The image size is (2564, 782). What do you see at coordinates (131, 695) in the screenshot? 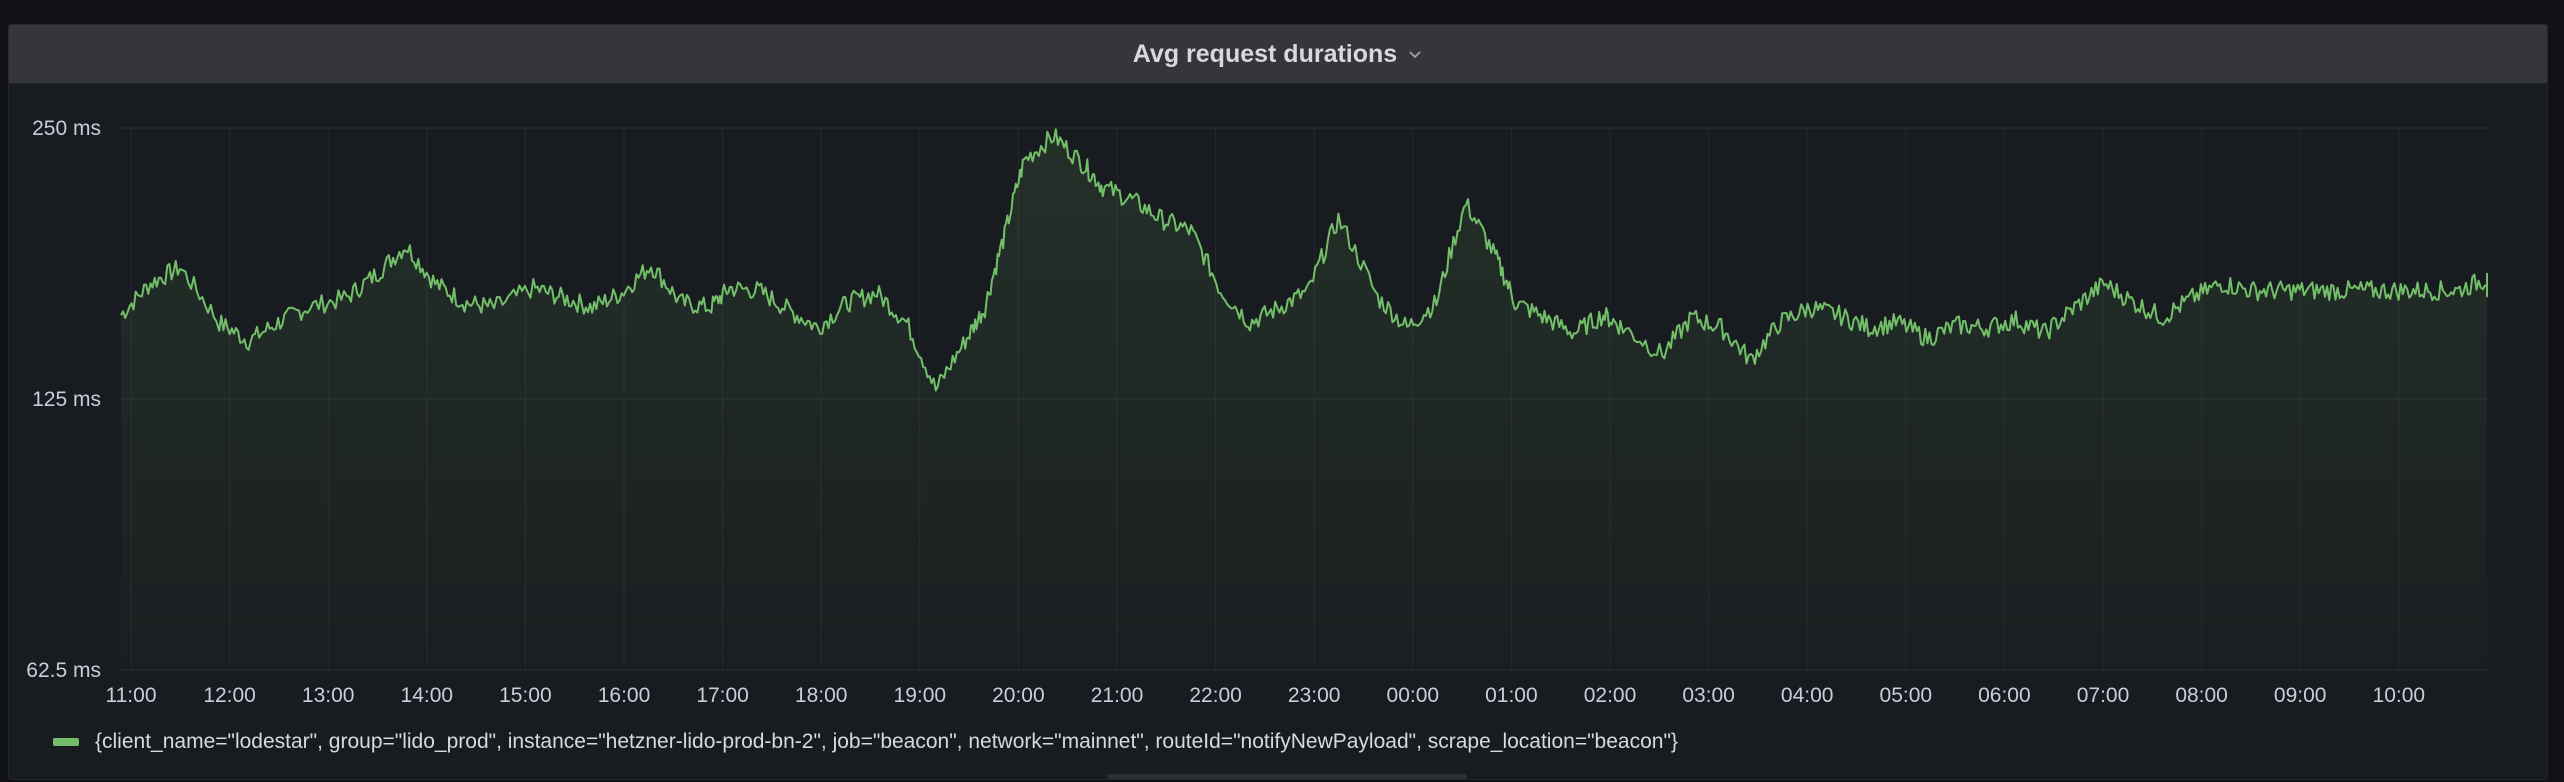
I see `x-tick-label: 11:00` at bounding box center [131, 695].